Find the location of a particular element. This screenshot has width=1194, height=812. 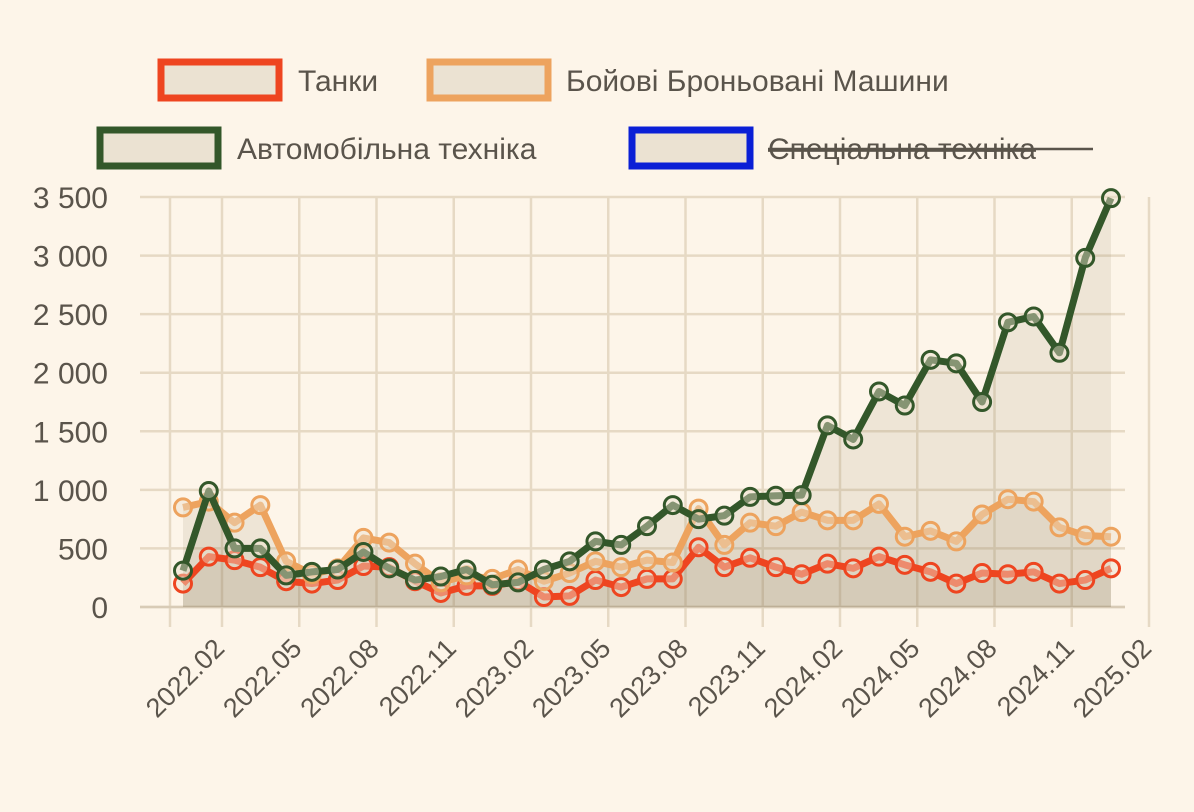

legend-item-vehicles: Автомобільна техніка is located at coordinates (316, 148).